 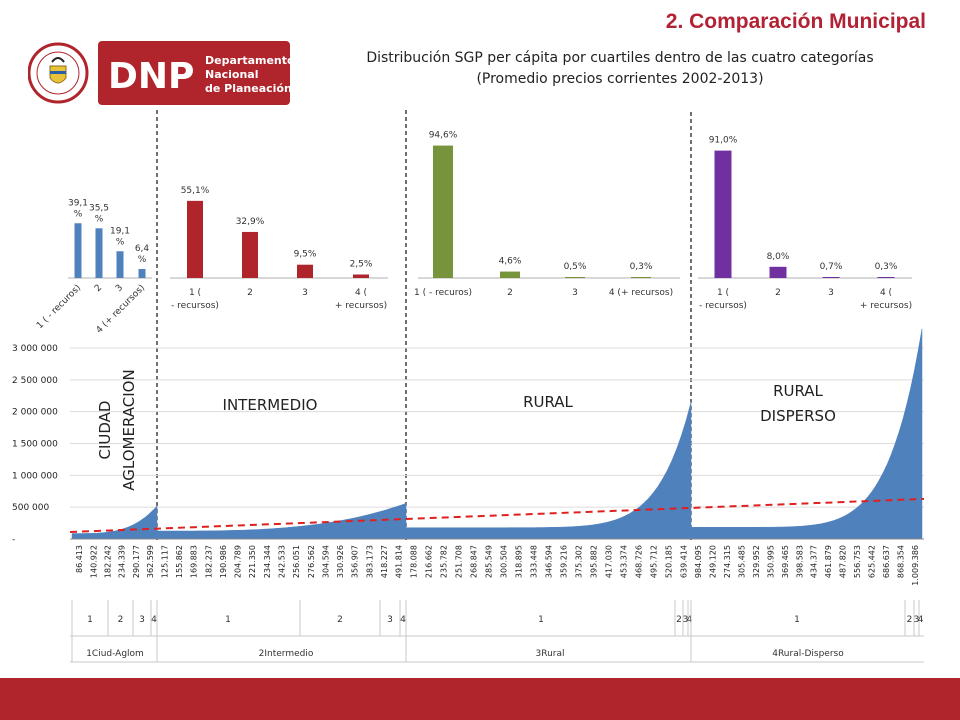 I want to click on dnp-logo: DNP Departamento Nacional de Planeación, so click(x=159, y=73).